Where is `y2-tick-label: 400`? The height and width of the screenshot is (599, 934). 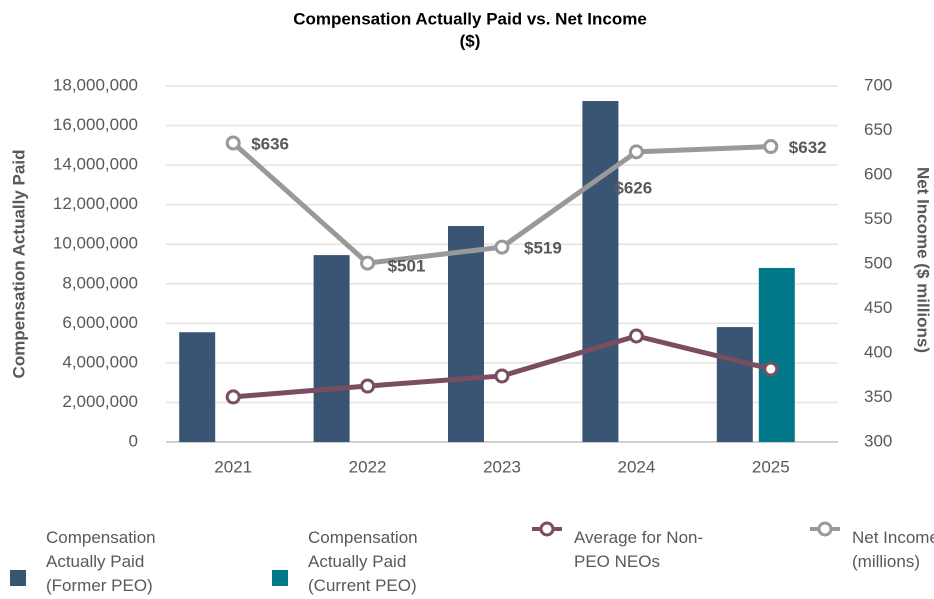
y2-tick-label: 400 is located at coordinates (878, 351).